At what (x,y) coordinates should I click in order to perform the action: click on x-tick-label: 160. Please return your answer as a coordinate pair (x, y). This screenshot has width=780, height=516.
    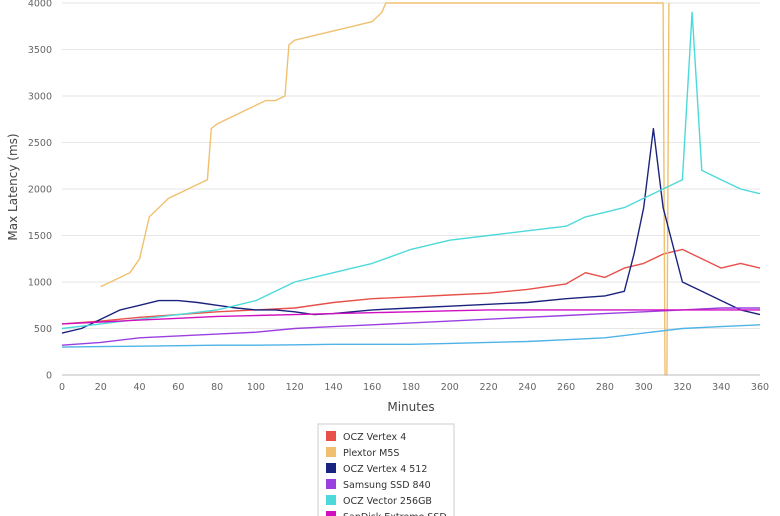
    Looking at the image, I should click on (372, 387).